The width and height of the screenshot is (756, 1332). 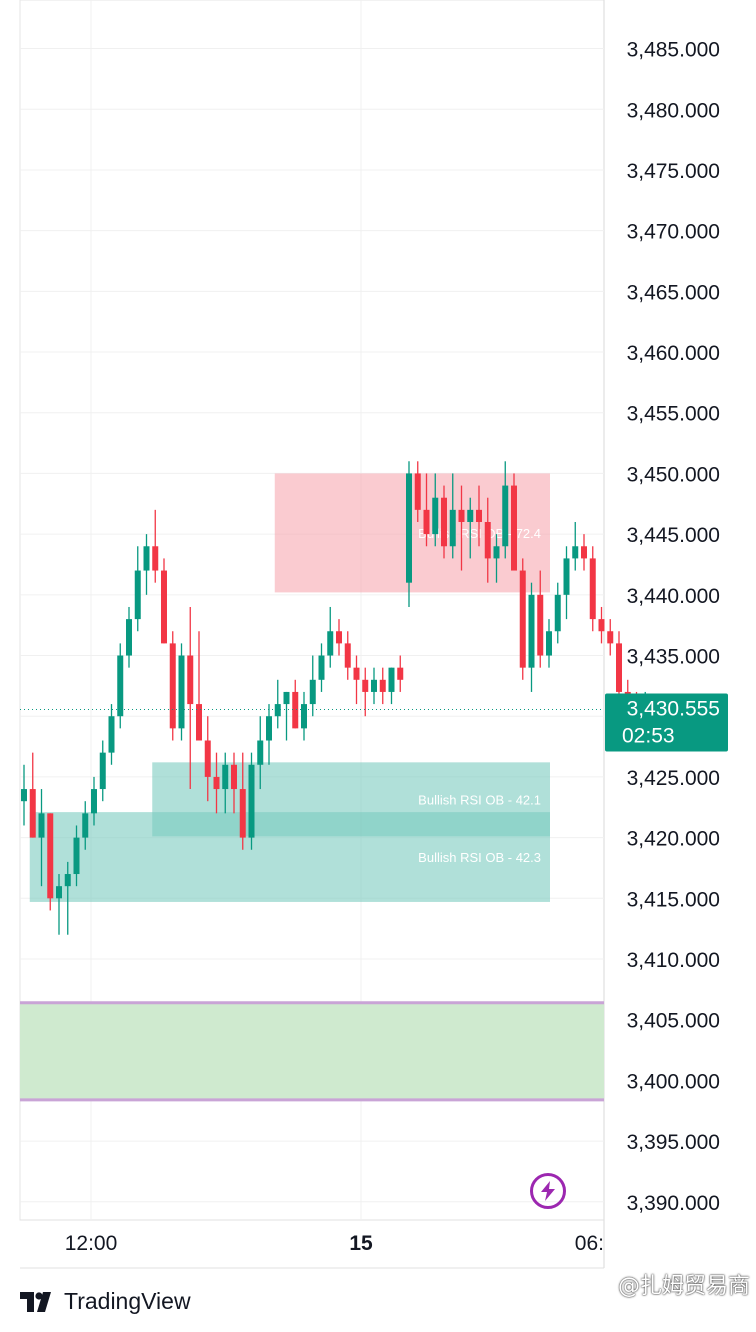 What do you see at coordinates (673, 110) in the screenshot?
I see `y-tick-label: 3,480.000` at bounding box center [673, 110].